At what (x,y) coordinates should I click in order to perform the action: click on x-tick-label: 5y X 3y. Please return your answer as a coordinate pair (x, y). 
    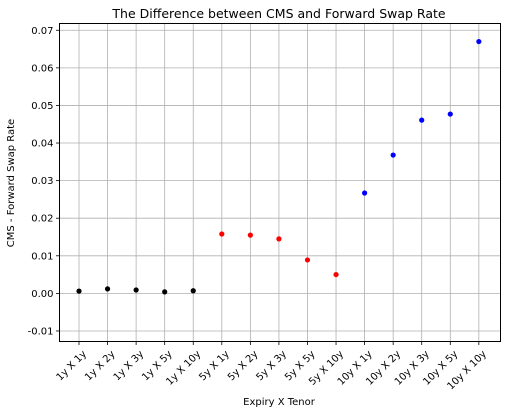
    Looking at the image, I should click on (271, 366).